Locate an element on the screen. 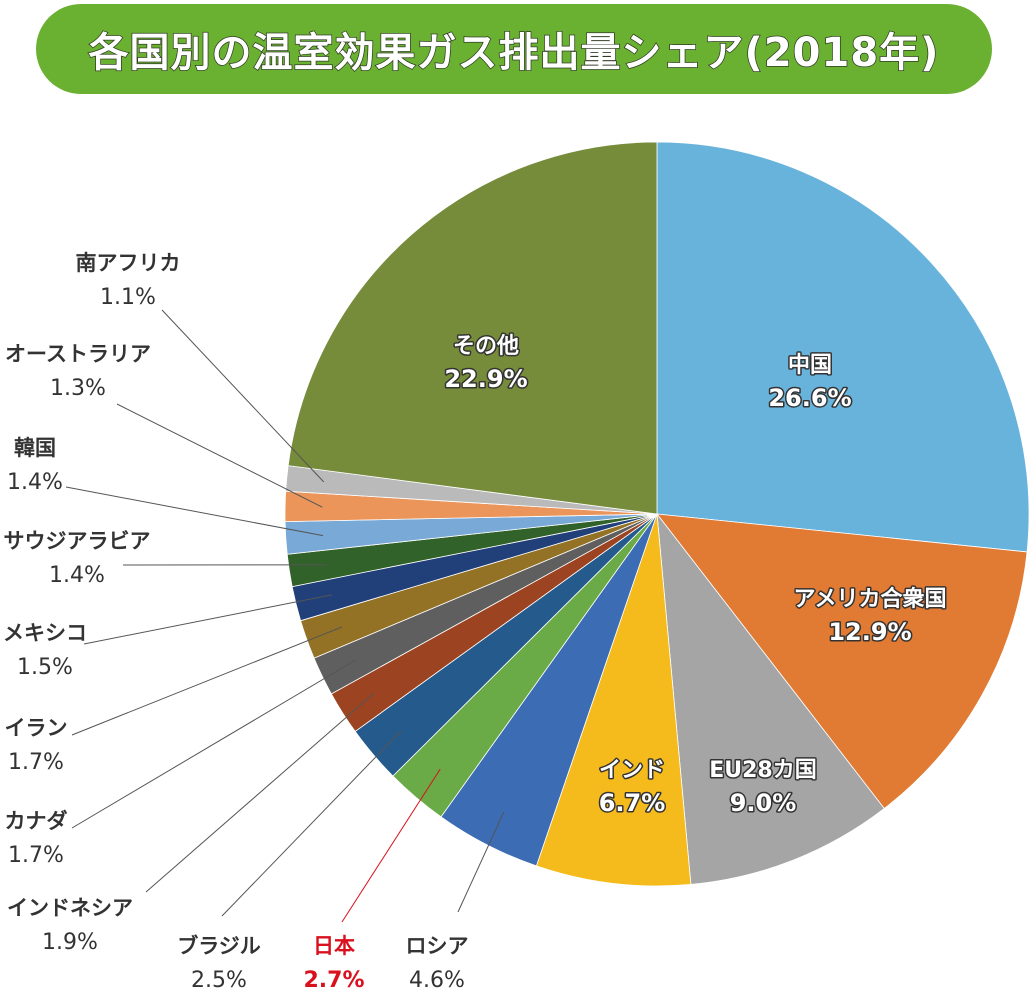 Image resolution: width=1030 pixels, height=991 pixels. slice-percent-label: 4.6% is located at coordinates (437, 979).